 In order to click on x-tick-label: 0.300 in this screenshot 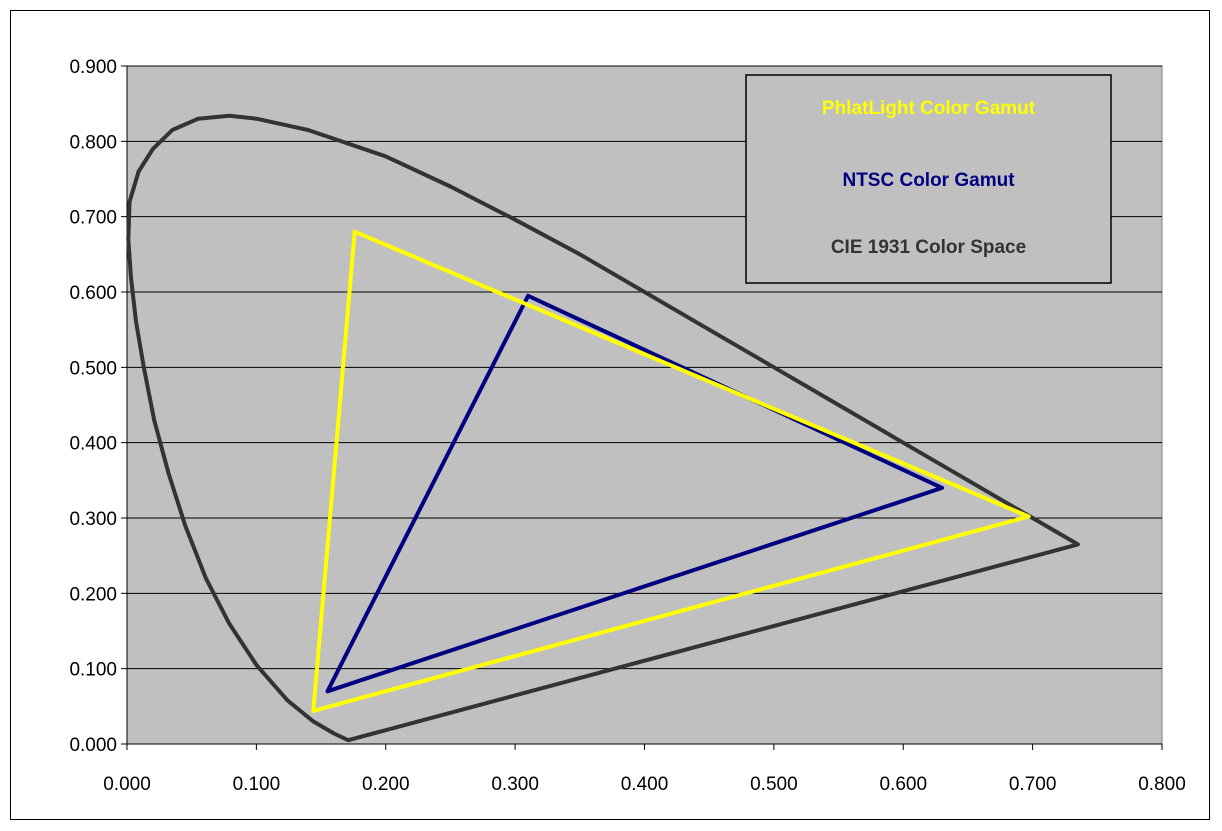, I will do `click(515, 784)`.